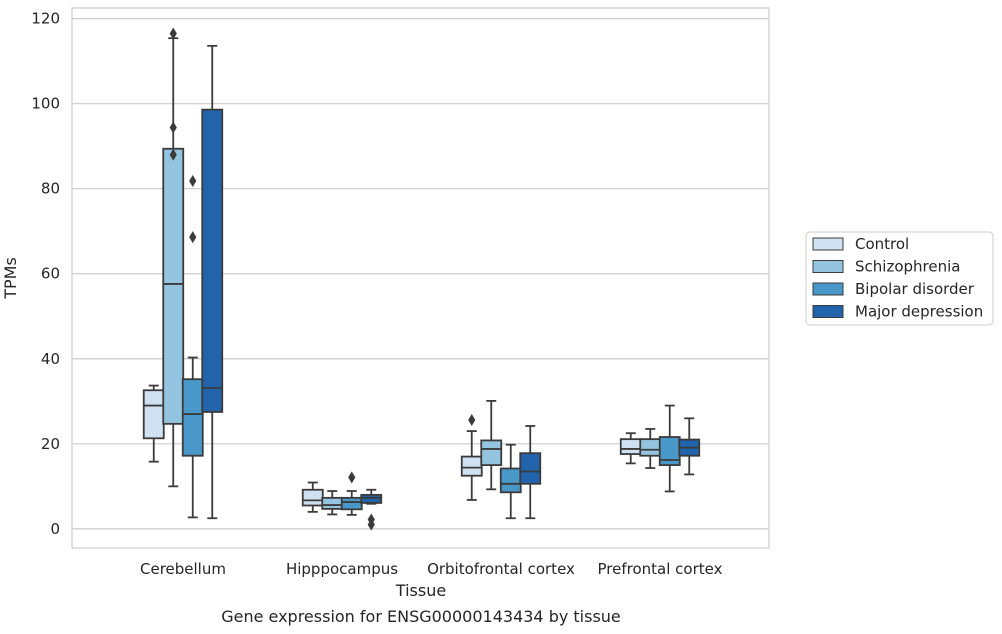  I want to click on y-tick-label: 0, so click(55, 529).